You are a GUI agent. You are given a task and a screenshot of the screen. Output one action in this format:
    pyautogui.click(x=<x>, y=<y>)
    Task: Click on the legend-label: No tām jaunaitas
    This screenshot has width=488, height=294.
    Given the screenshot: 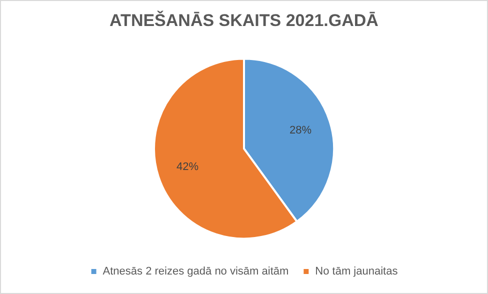 What is the action you would take?
    pyautogui.click(x=356, y=272)
    